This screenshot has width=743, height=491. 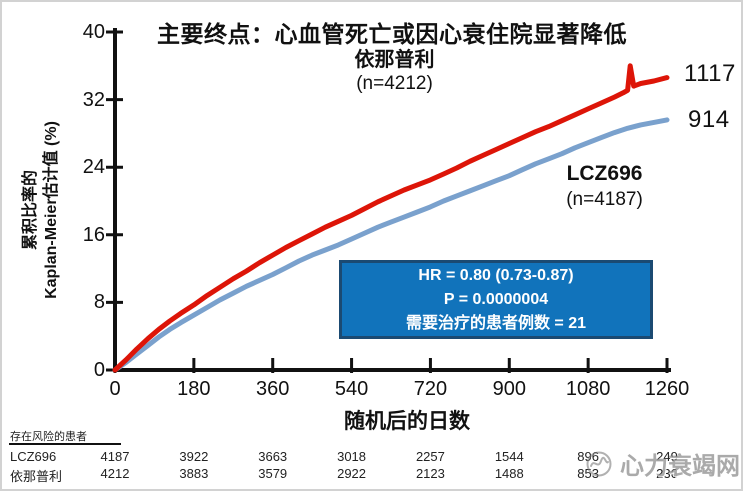 What do you see at coordinates (680, 466) in the screenshot?
I see `watermark-text: 心力衰竭网` at bounding box center [680, 466].